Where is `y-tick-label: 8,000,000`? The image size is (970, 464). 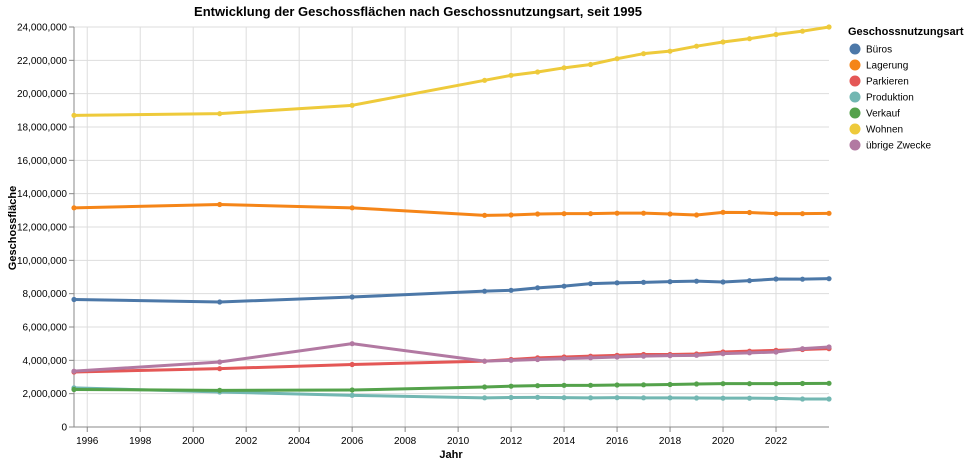
y-tick-label: 8,000,000 is located at coordinates (45, 294).